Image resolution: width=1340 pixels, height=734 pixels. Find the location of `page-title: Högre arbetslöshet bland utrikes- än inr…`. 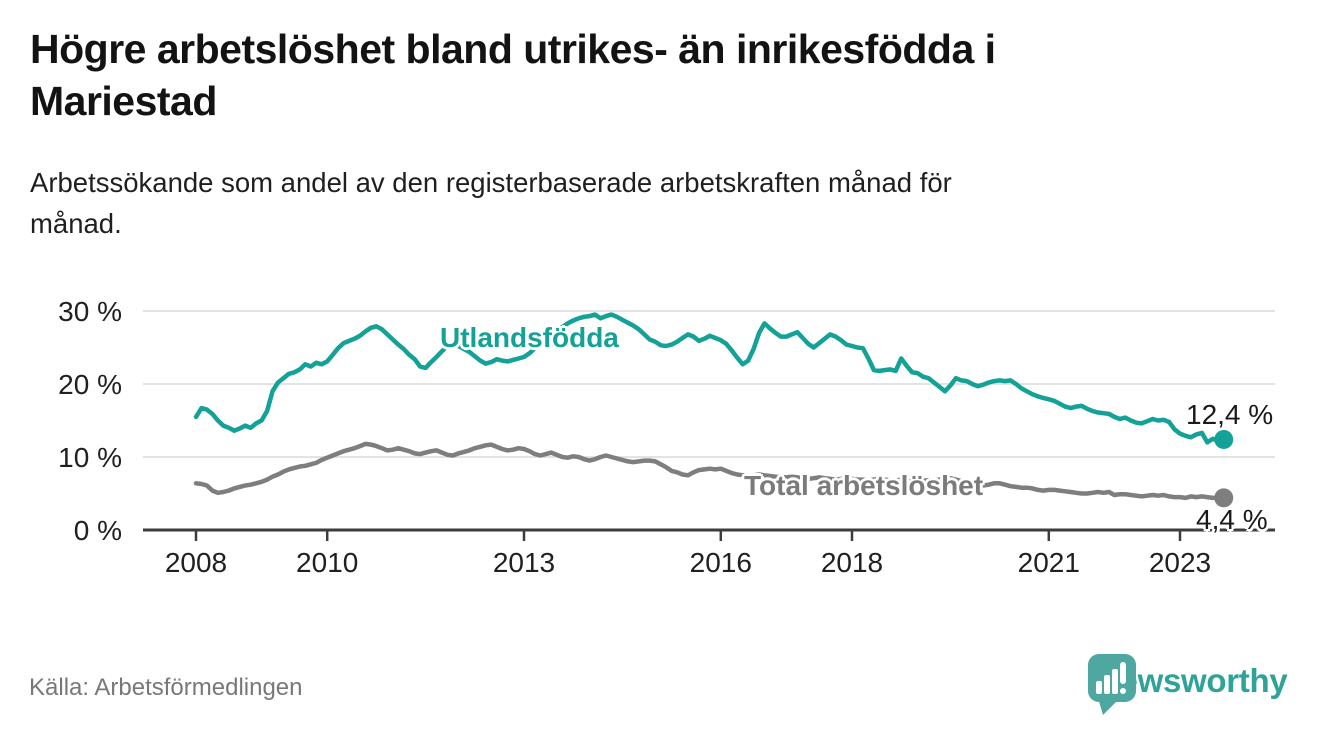

page-title: Högre arbetslöshet bland utrikes- än inr… is located at coordinates (513, 75).